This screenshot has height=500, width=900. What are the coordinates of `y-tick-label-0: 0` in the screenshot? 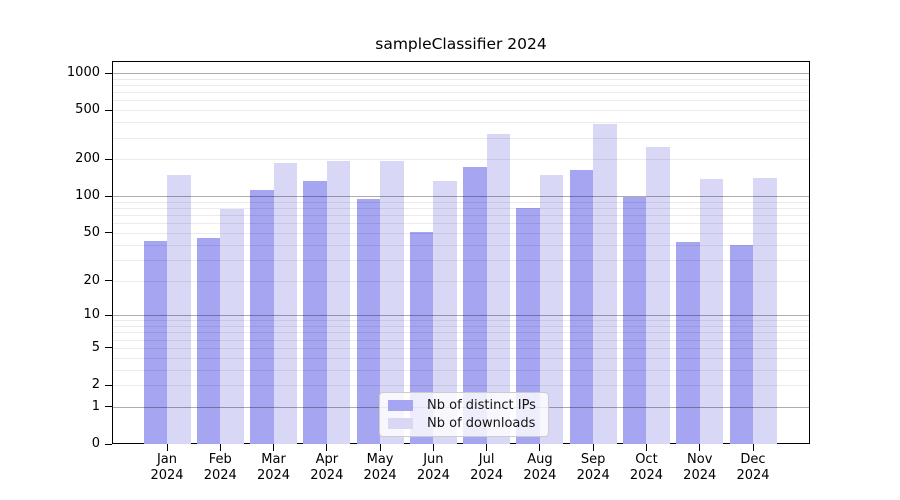 It's located at (95, 443).